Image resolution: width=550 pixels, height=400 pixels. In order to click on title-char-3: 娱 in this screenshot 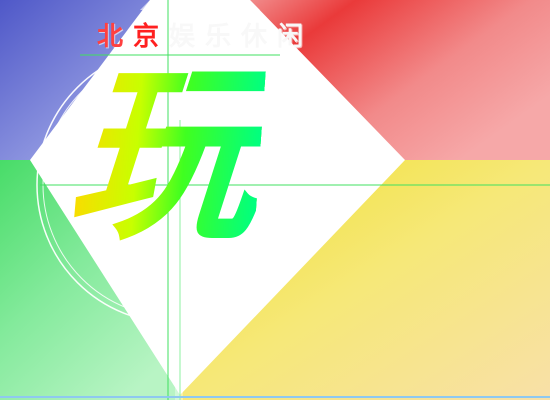, I will do `click(182, 37)`.